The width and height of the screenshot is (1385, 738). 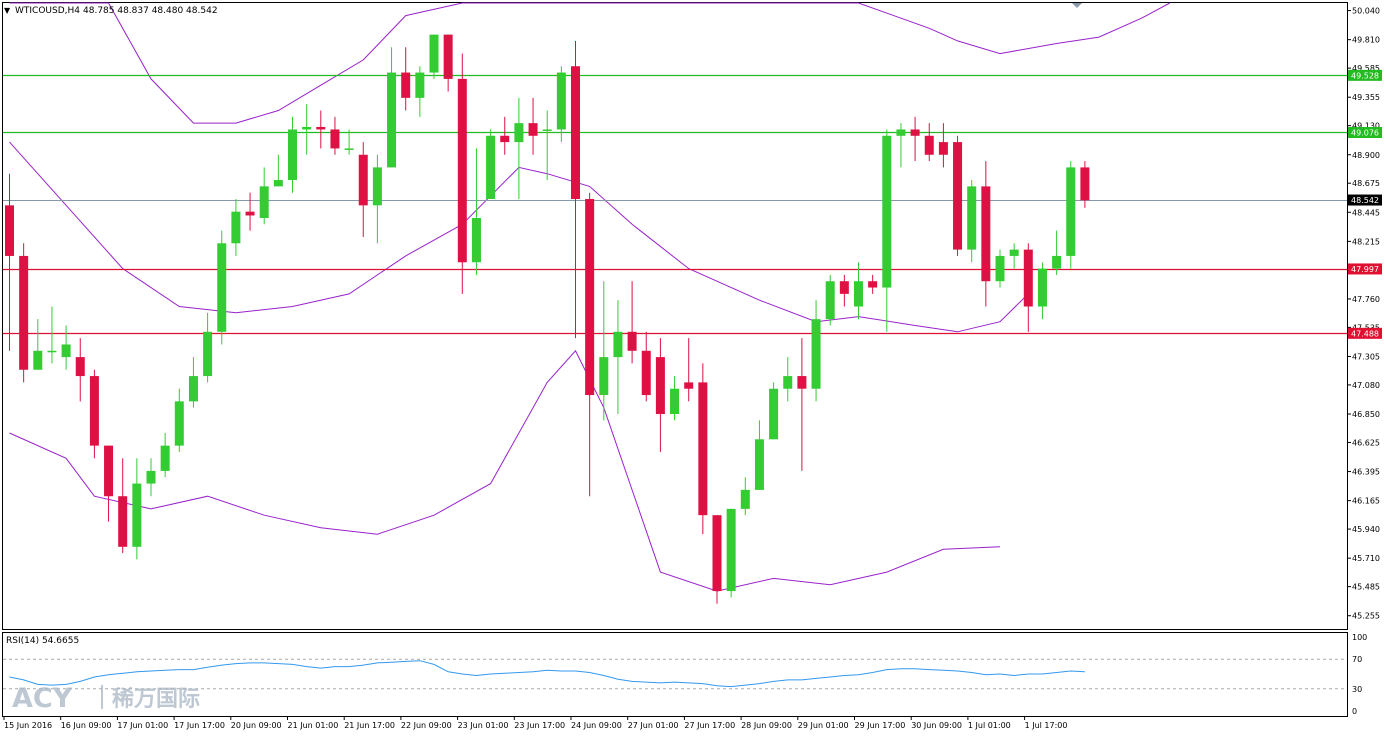 What do you see at coordinates (1366, 472) in the screenshot?
I see `price-tick-label: 46.395` at bounding box center [1366, 472].